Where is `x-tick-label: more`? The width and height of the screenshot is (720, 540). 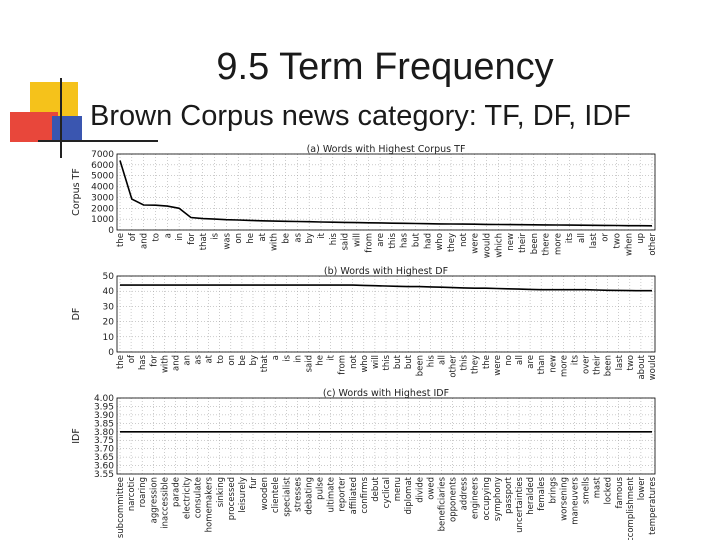 x-tick-label: more is located at coordinates (558, 244).